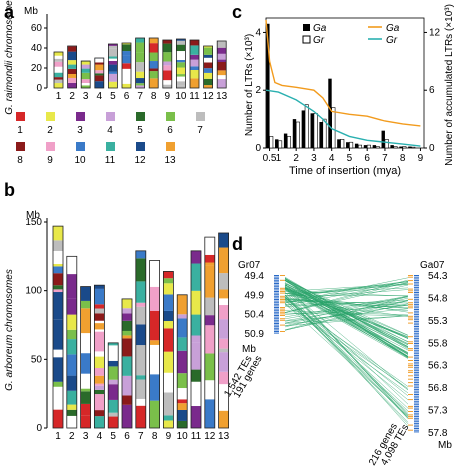  Describe the element at coordinates (113, 436) in the screenshot. I see `b-chromosome-label: 5` at that location.